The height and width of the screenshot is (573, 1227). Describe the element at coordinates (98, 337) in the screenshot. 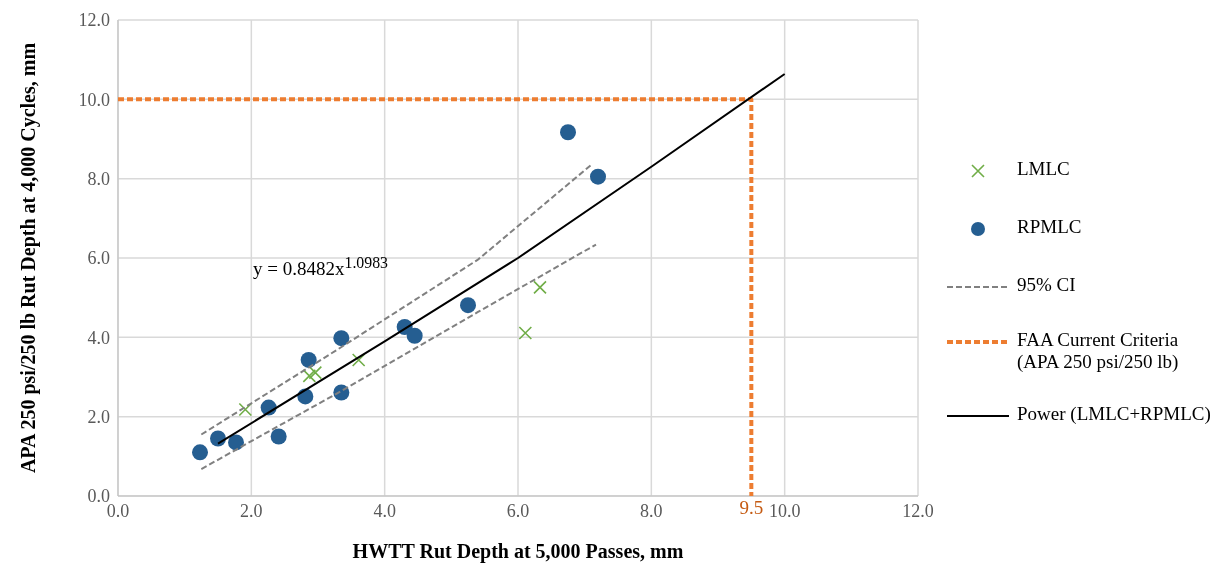

I see `y-tick-label: 4.0` at that location.